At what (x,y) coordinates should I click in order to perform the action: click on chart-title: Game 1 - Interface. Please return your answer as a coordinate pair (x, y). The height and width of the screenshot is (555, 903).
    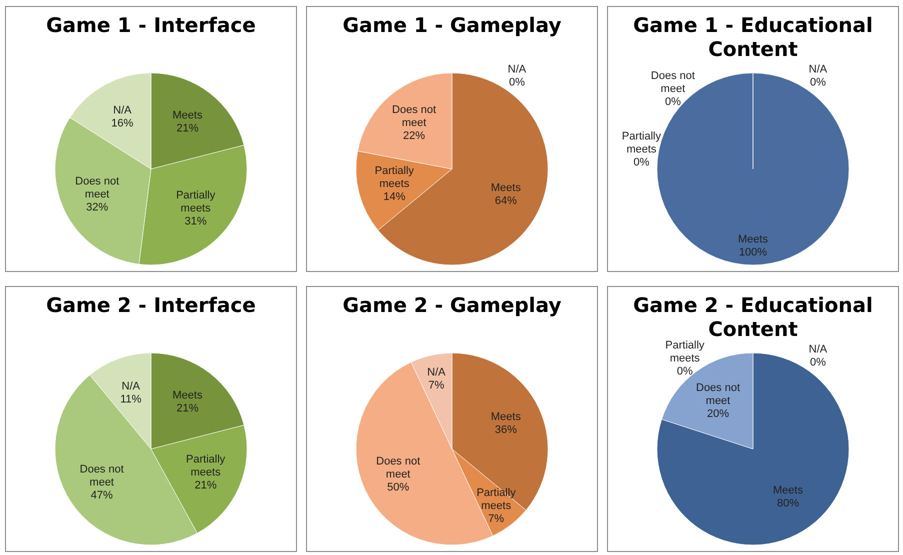
    Looking at the image, I should click on (151, 25).